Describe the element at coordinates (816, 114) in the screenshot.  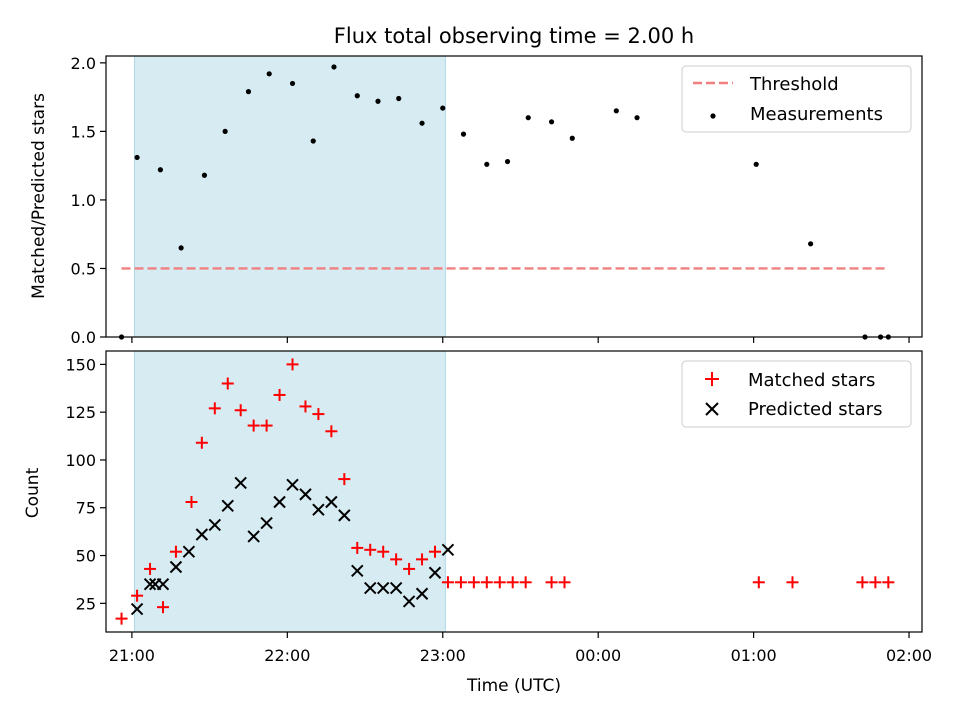
I see `legend-measurements-label: Measurements` at that location.